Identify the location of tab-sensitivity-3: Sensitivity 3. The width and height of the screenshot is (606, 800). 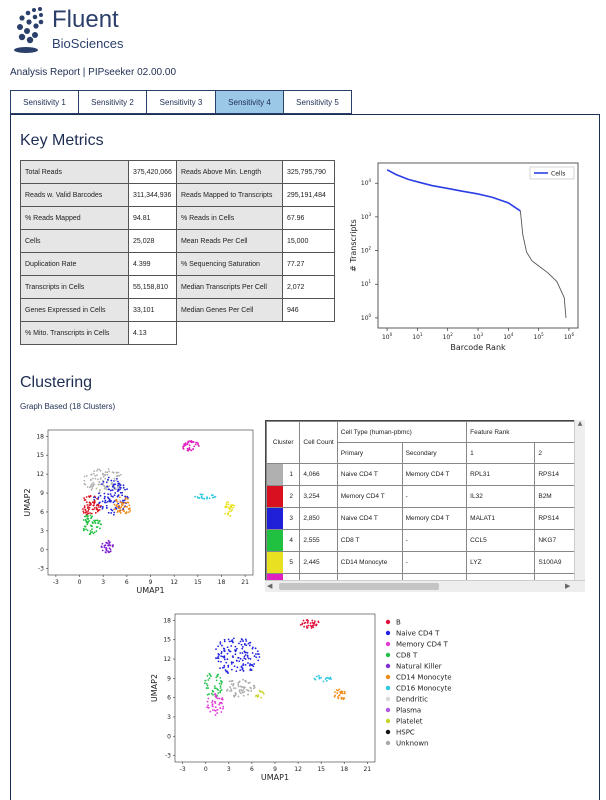
(180, 102).